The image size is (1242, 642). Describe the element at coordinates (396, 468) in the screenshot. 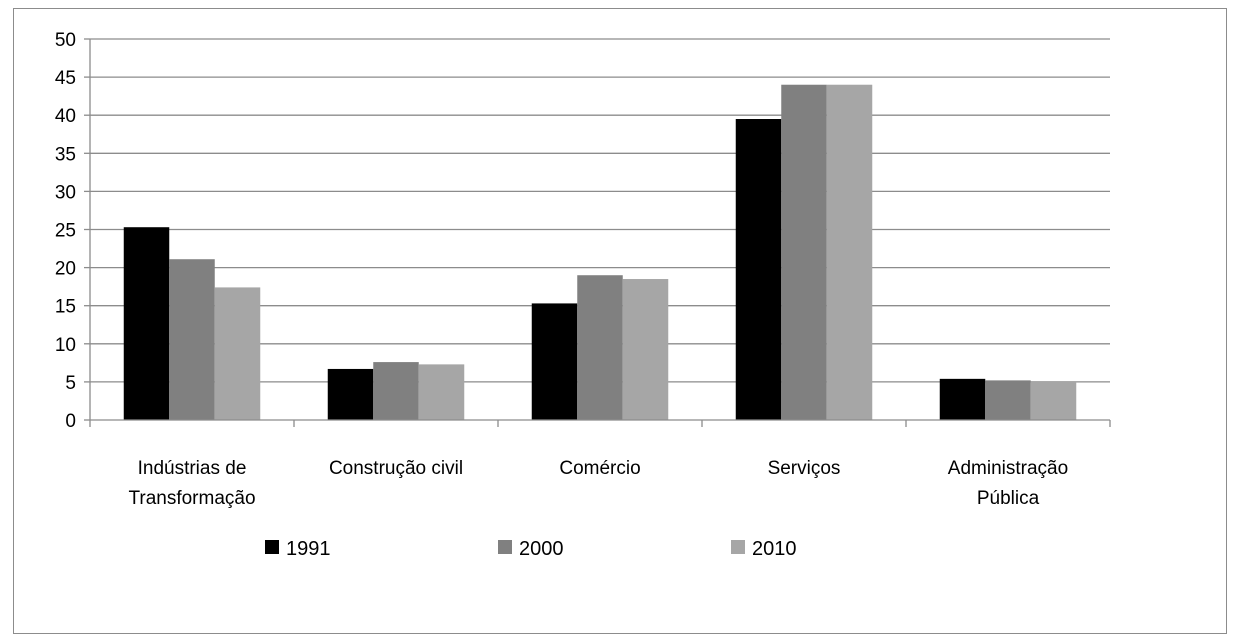

I see `x-category-label: Construção civil` at that location.